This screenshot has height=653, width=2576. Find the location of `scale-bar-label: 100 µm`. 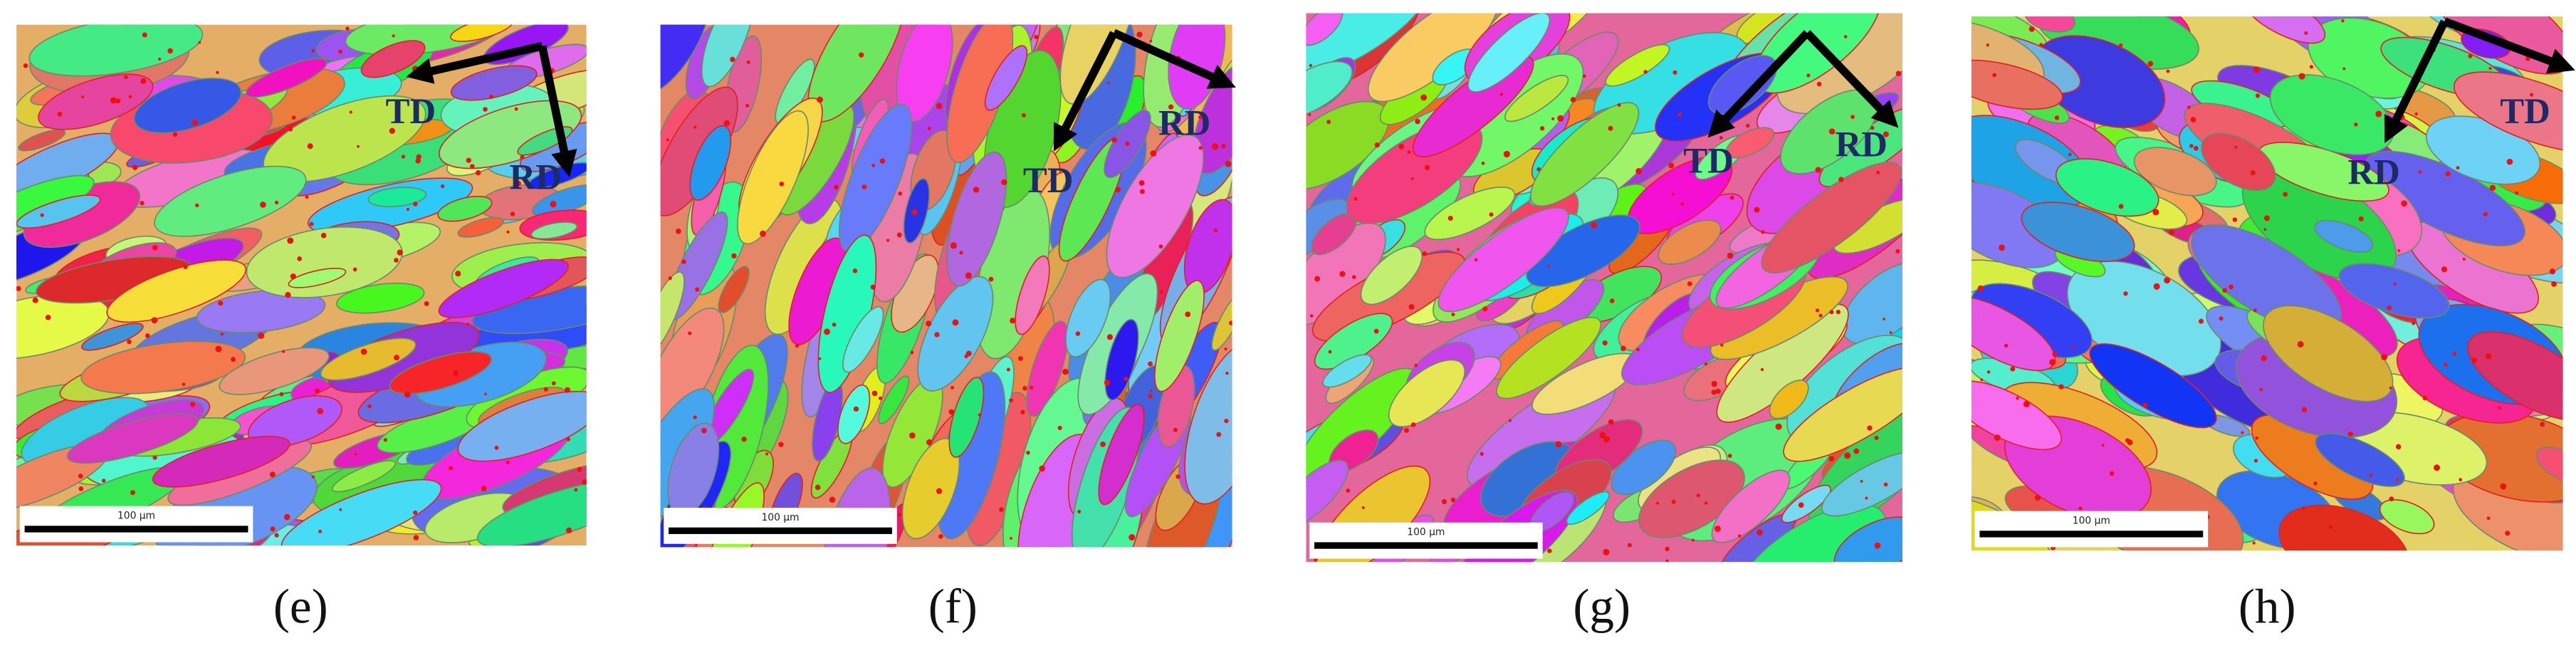

scale-bar-label: 100 µm is located at coordinates (2091, 520).